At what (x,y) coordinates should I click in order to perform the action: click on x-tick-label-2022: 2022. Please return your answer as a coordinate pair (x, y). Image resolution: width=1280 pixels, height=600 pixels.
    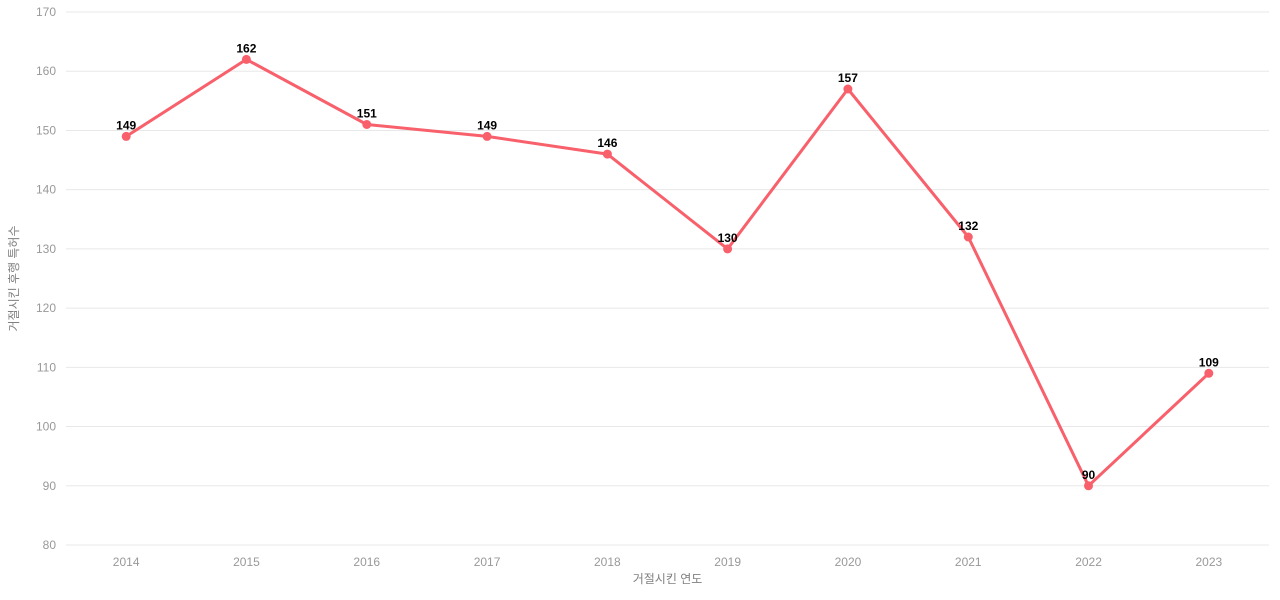
    Looking at the image, I should click on (1088, 562).